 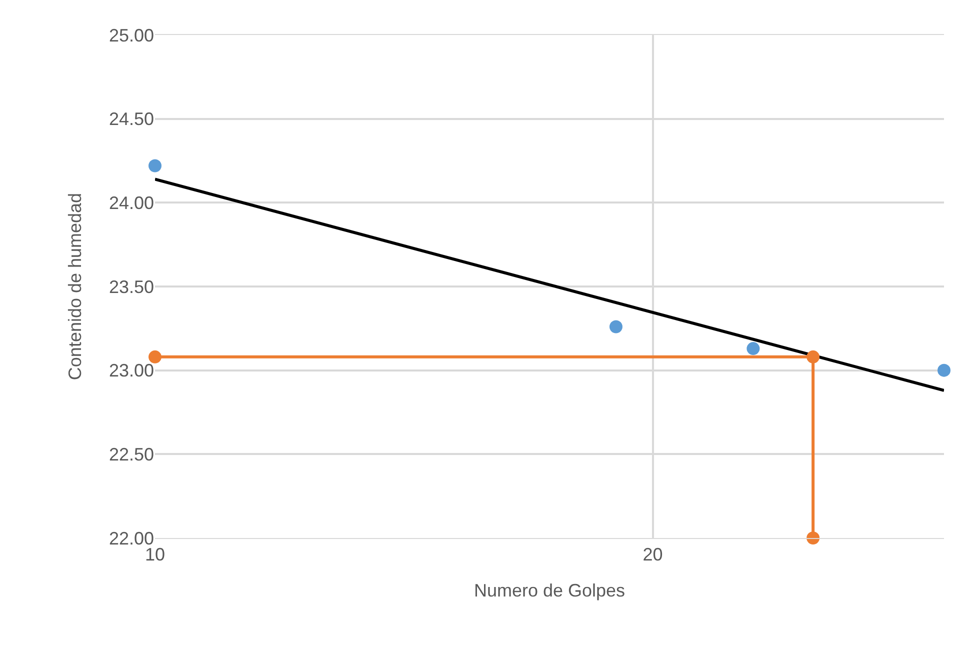 I want to click on y-tick-label: 23.00, so click(x=131, y=370).